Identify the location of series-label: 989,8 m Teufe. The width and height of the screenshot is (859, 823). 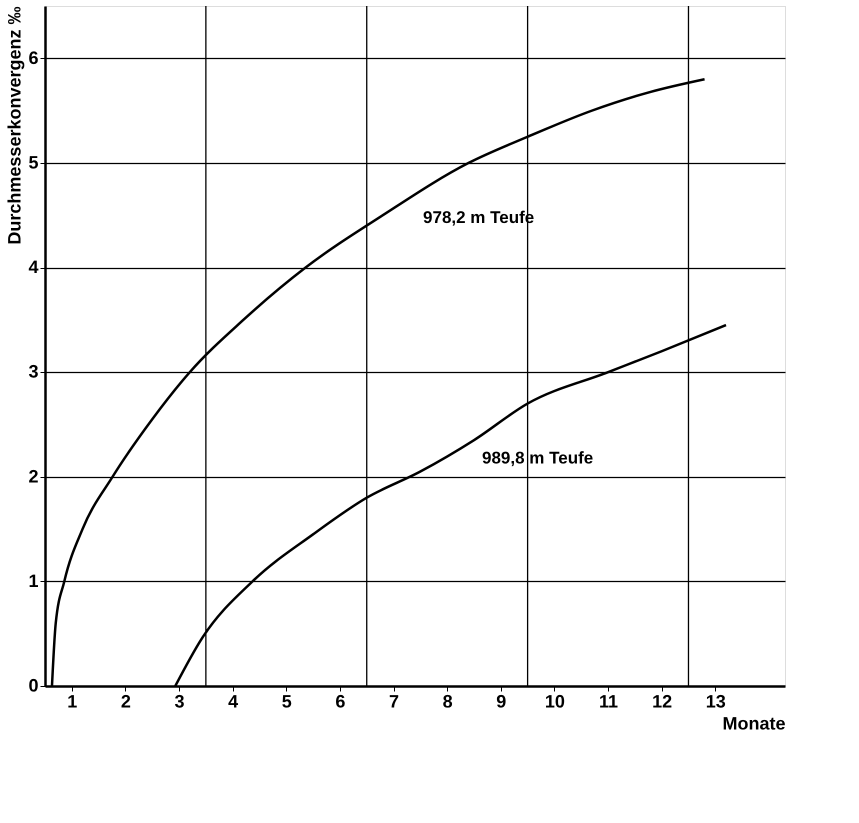
(538, 458).